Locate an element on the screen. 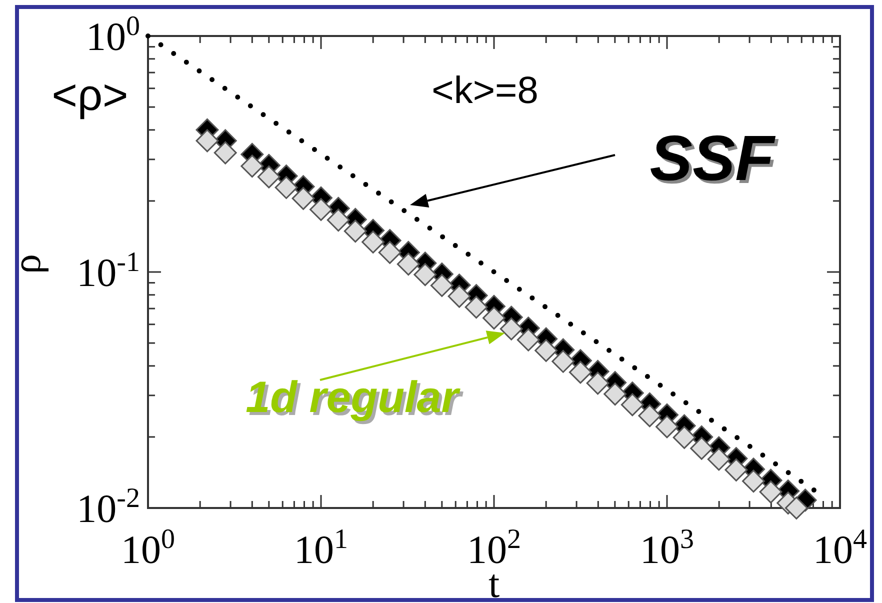 The width and height of the screenshot is (882, 603). y-tick-label: 10$^{0}$ is located at coordinates (113, 34).